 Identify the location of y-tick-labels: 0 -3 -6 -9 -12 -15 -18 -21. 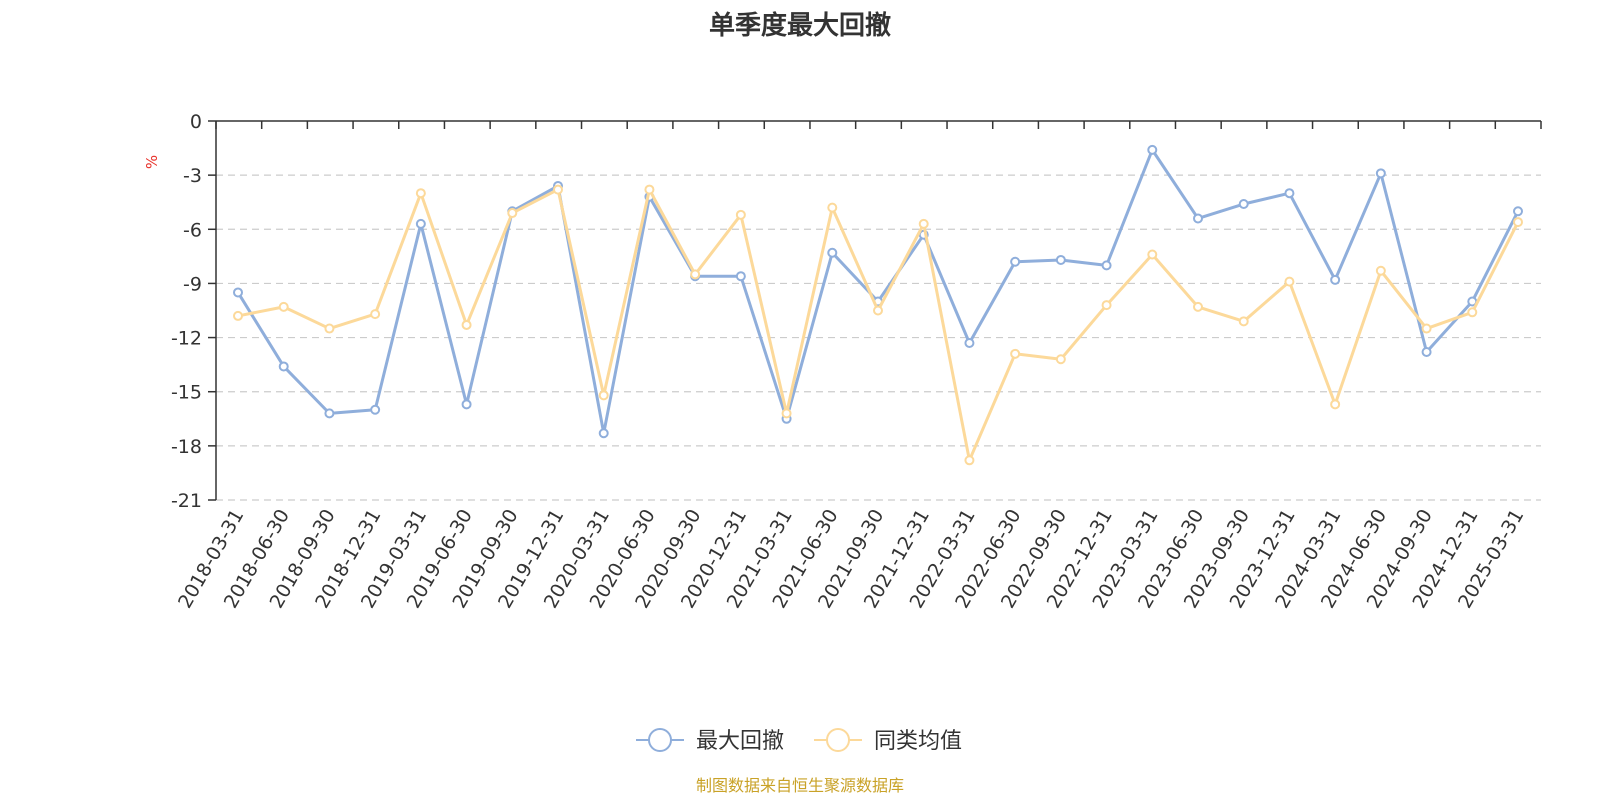
(186, 311).